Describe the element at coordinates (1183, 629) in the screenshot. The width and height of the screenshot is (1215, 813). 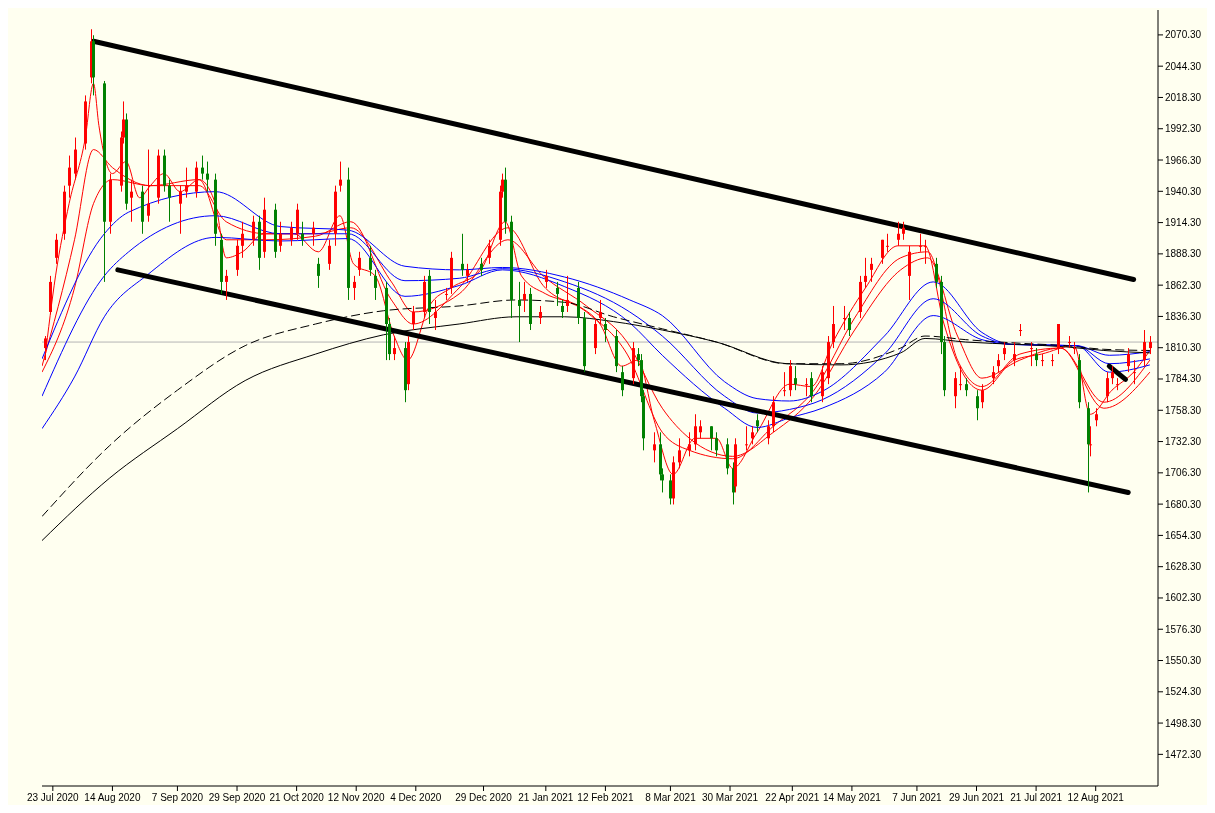
I see `y-tick-label: 1576.30` at that location.